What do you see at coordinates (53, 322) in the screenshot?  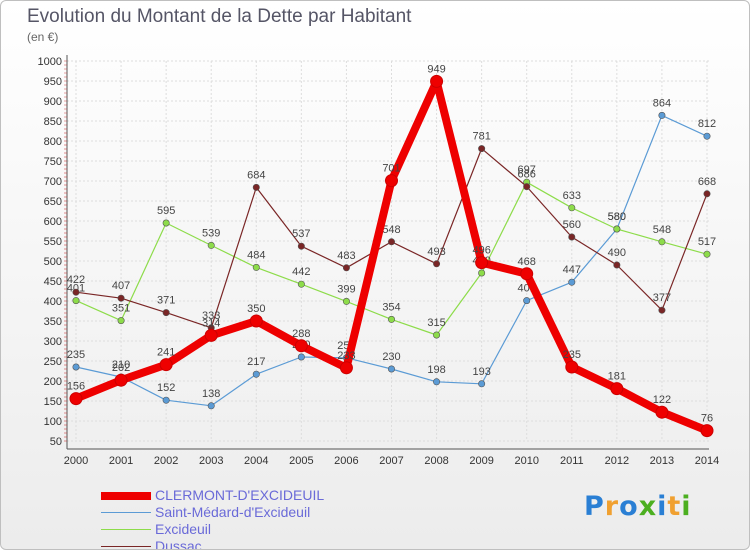 I see `y-tick-label: 350` at bounding box center [53, 322].